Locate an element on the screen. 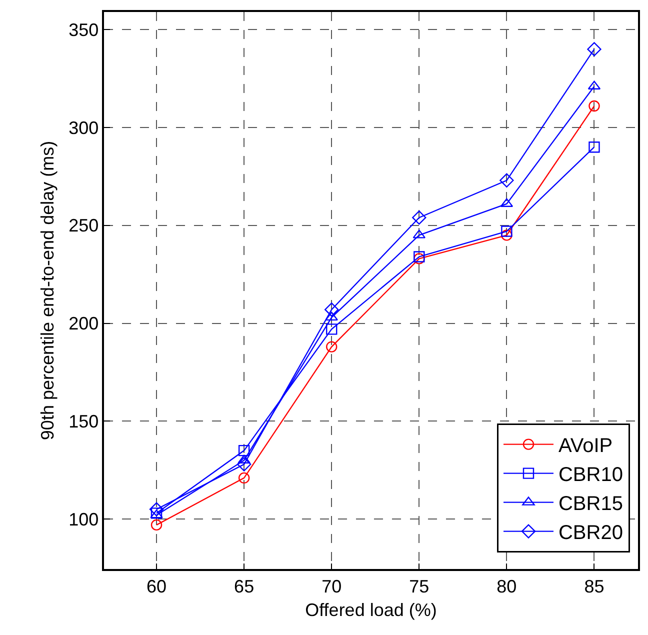  y-tick-label: 250 is located at coordinates (83, 226).